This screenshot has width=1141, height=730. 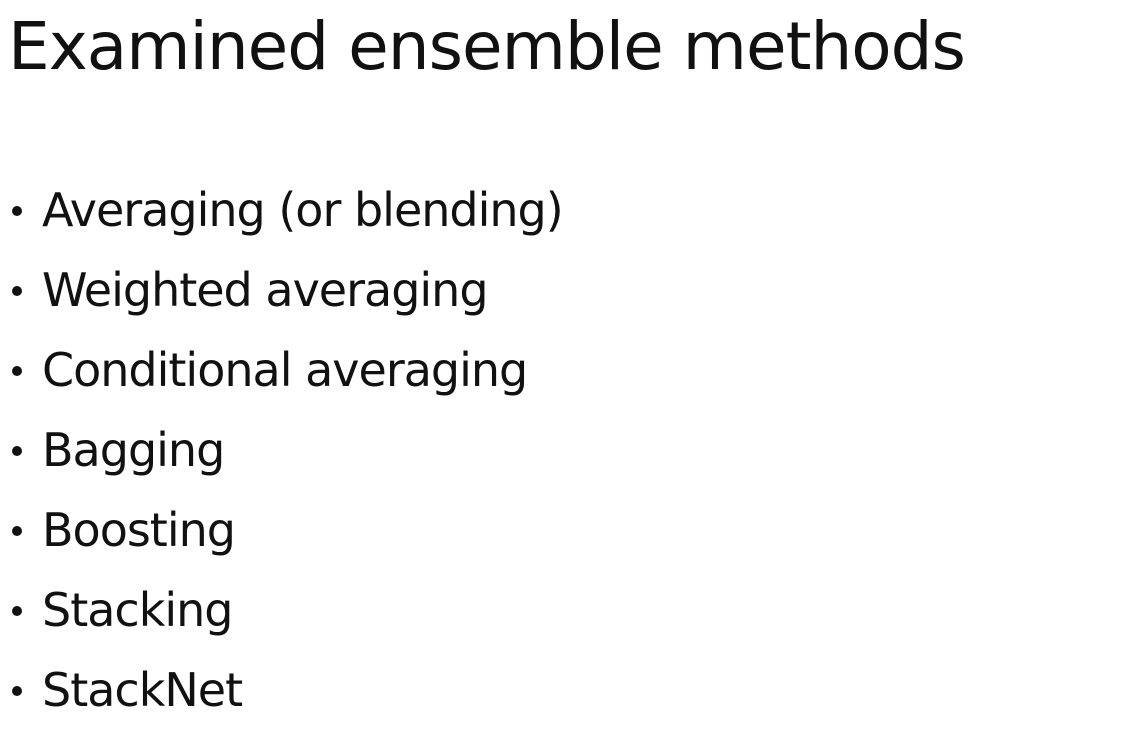 What do you see at coordinates (303, 210) in the screenshot?
I see `bullet-text: Averaging (or blending)` at bounding box center [303, 210].